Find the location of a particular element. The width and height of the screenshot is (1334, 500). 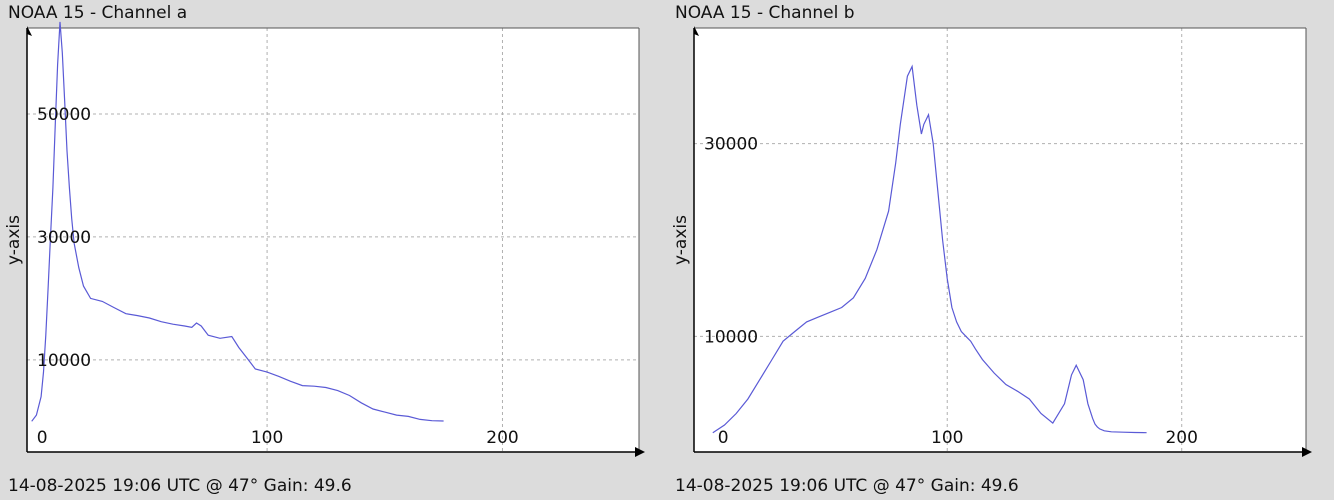

chart-title: NOAA 15 - Channel b is located at coordinates (765, 13).